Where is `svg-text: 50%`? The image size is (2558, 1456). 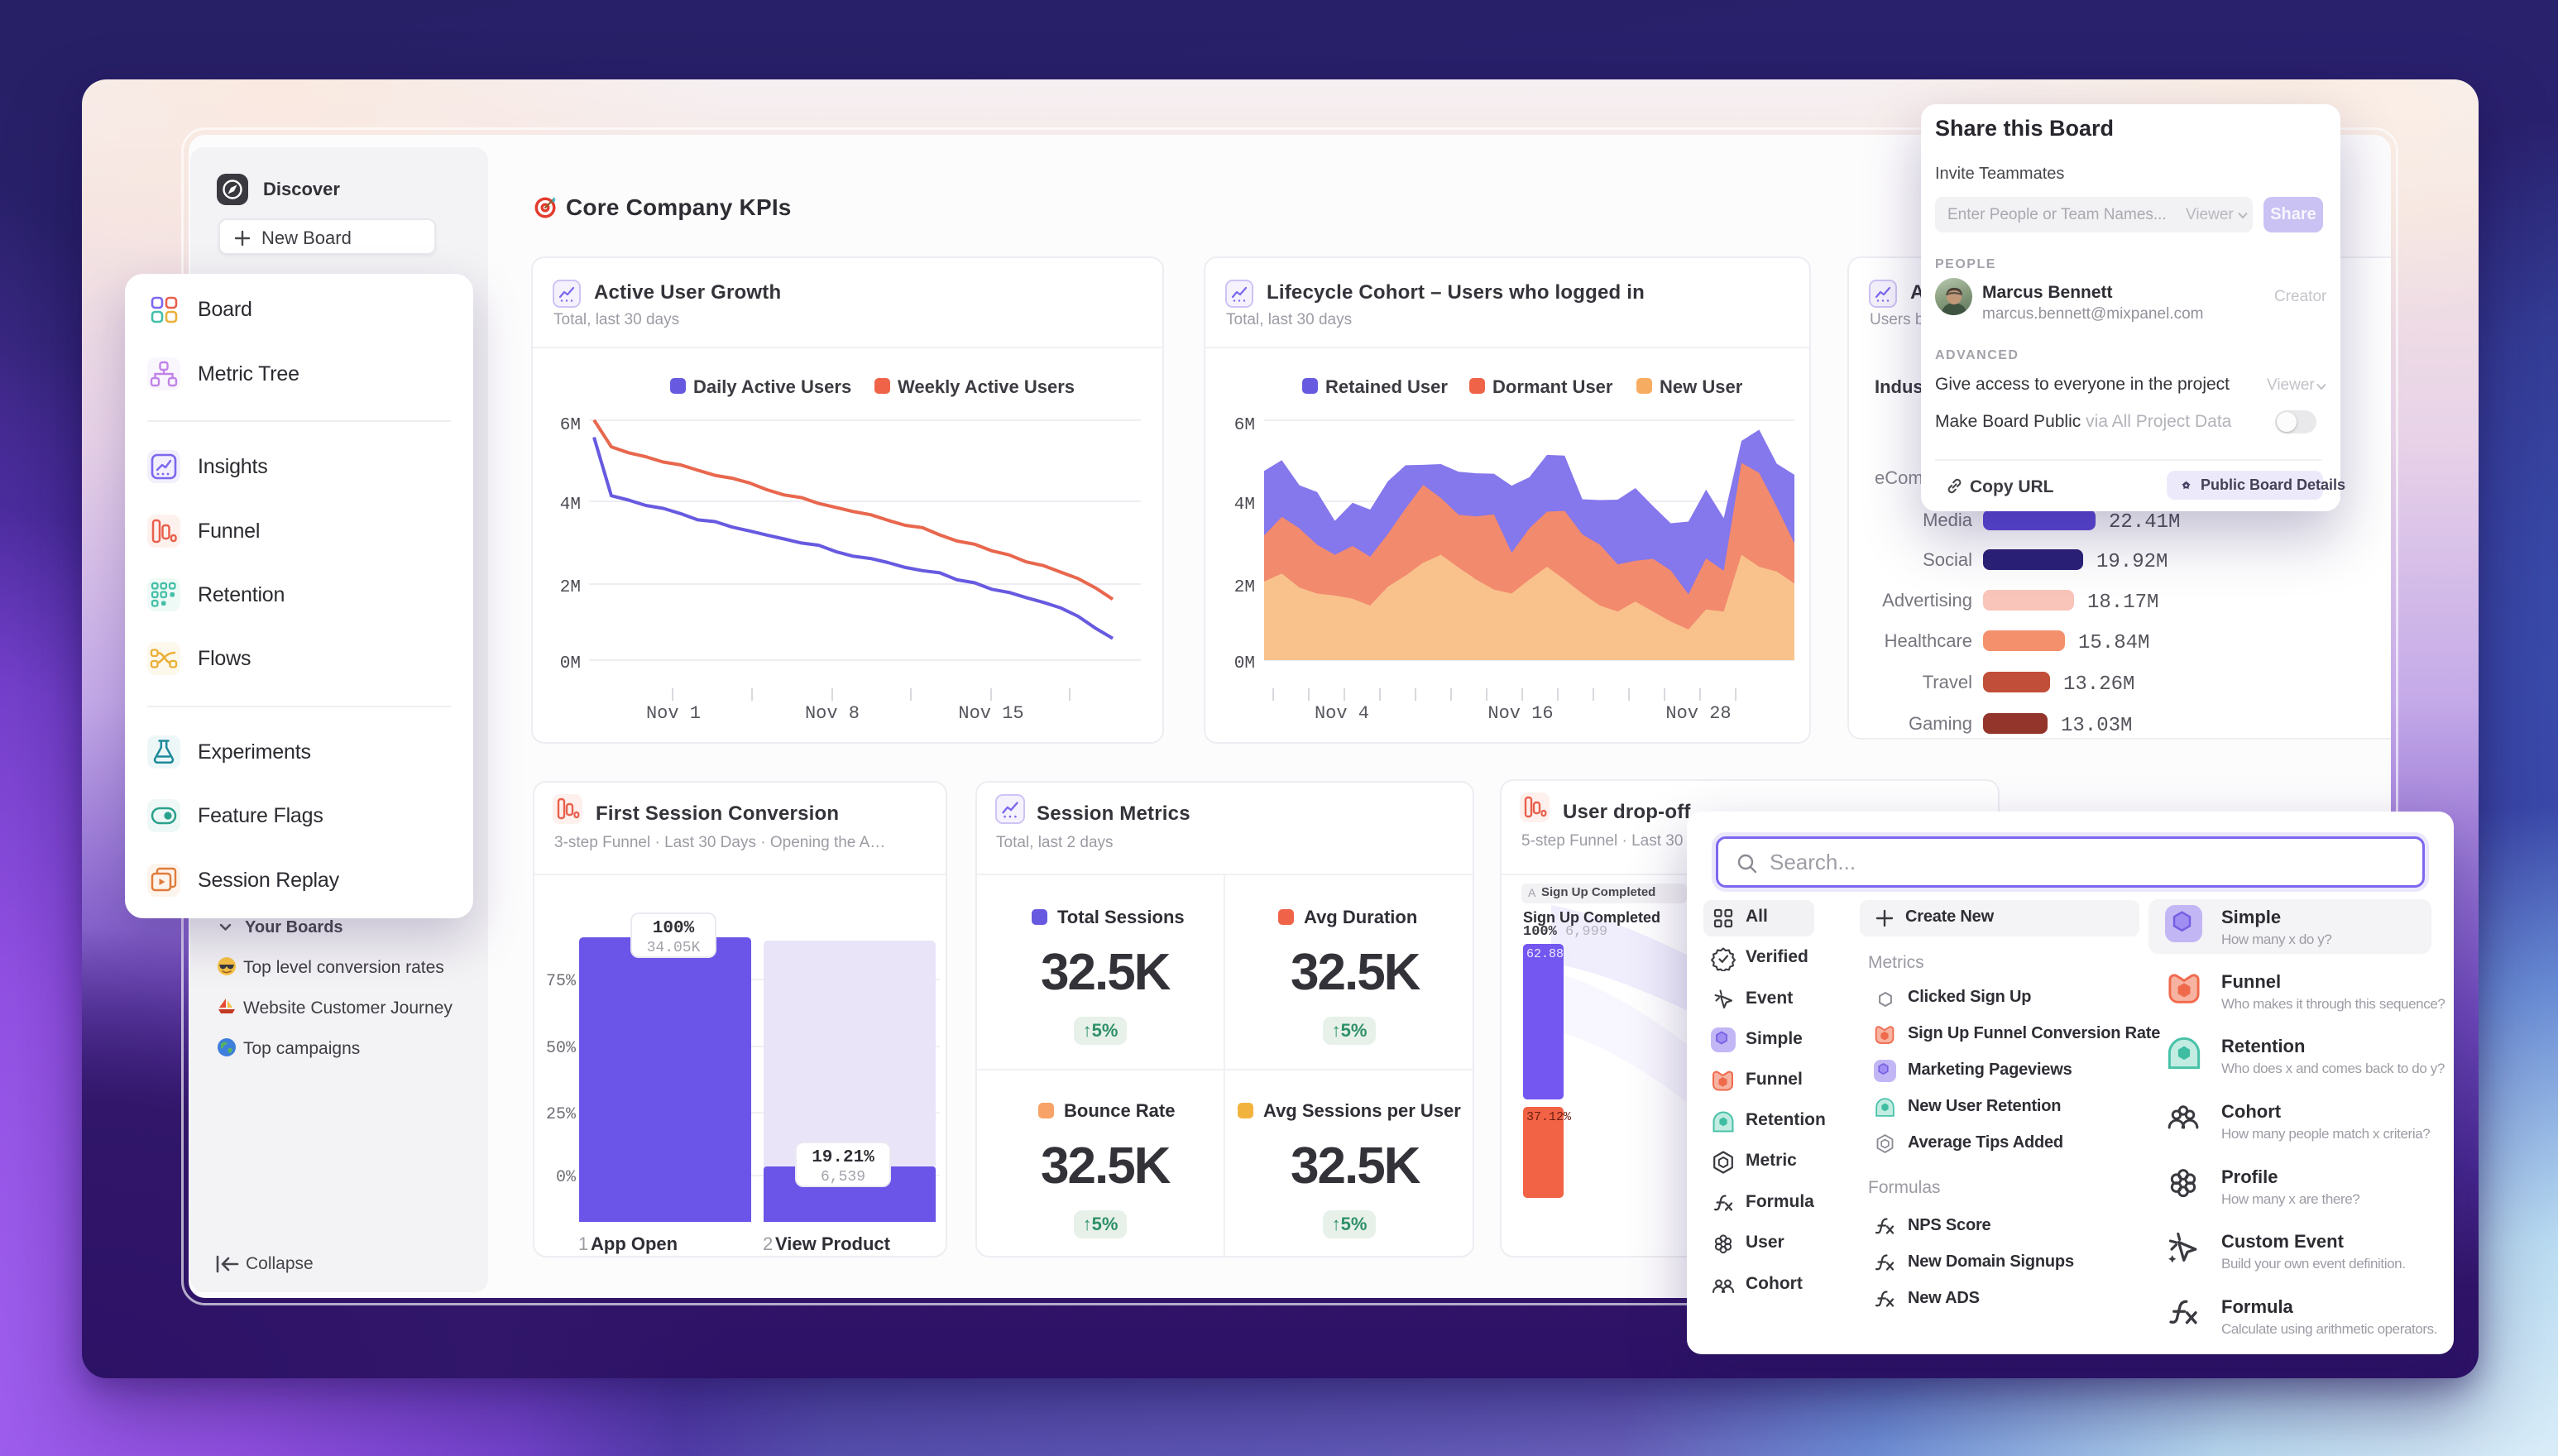 svg-text: 50% is located at coordinates (561, 1048).